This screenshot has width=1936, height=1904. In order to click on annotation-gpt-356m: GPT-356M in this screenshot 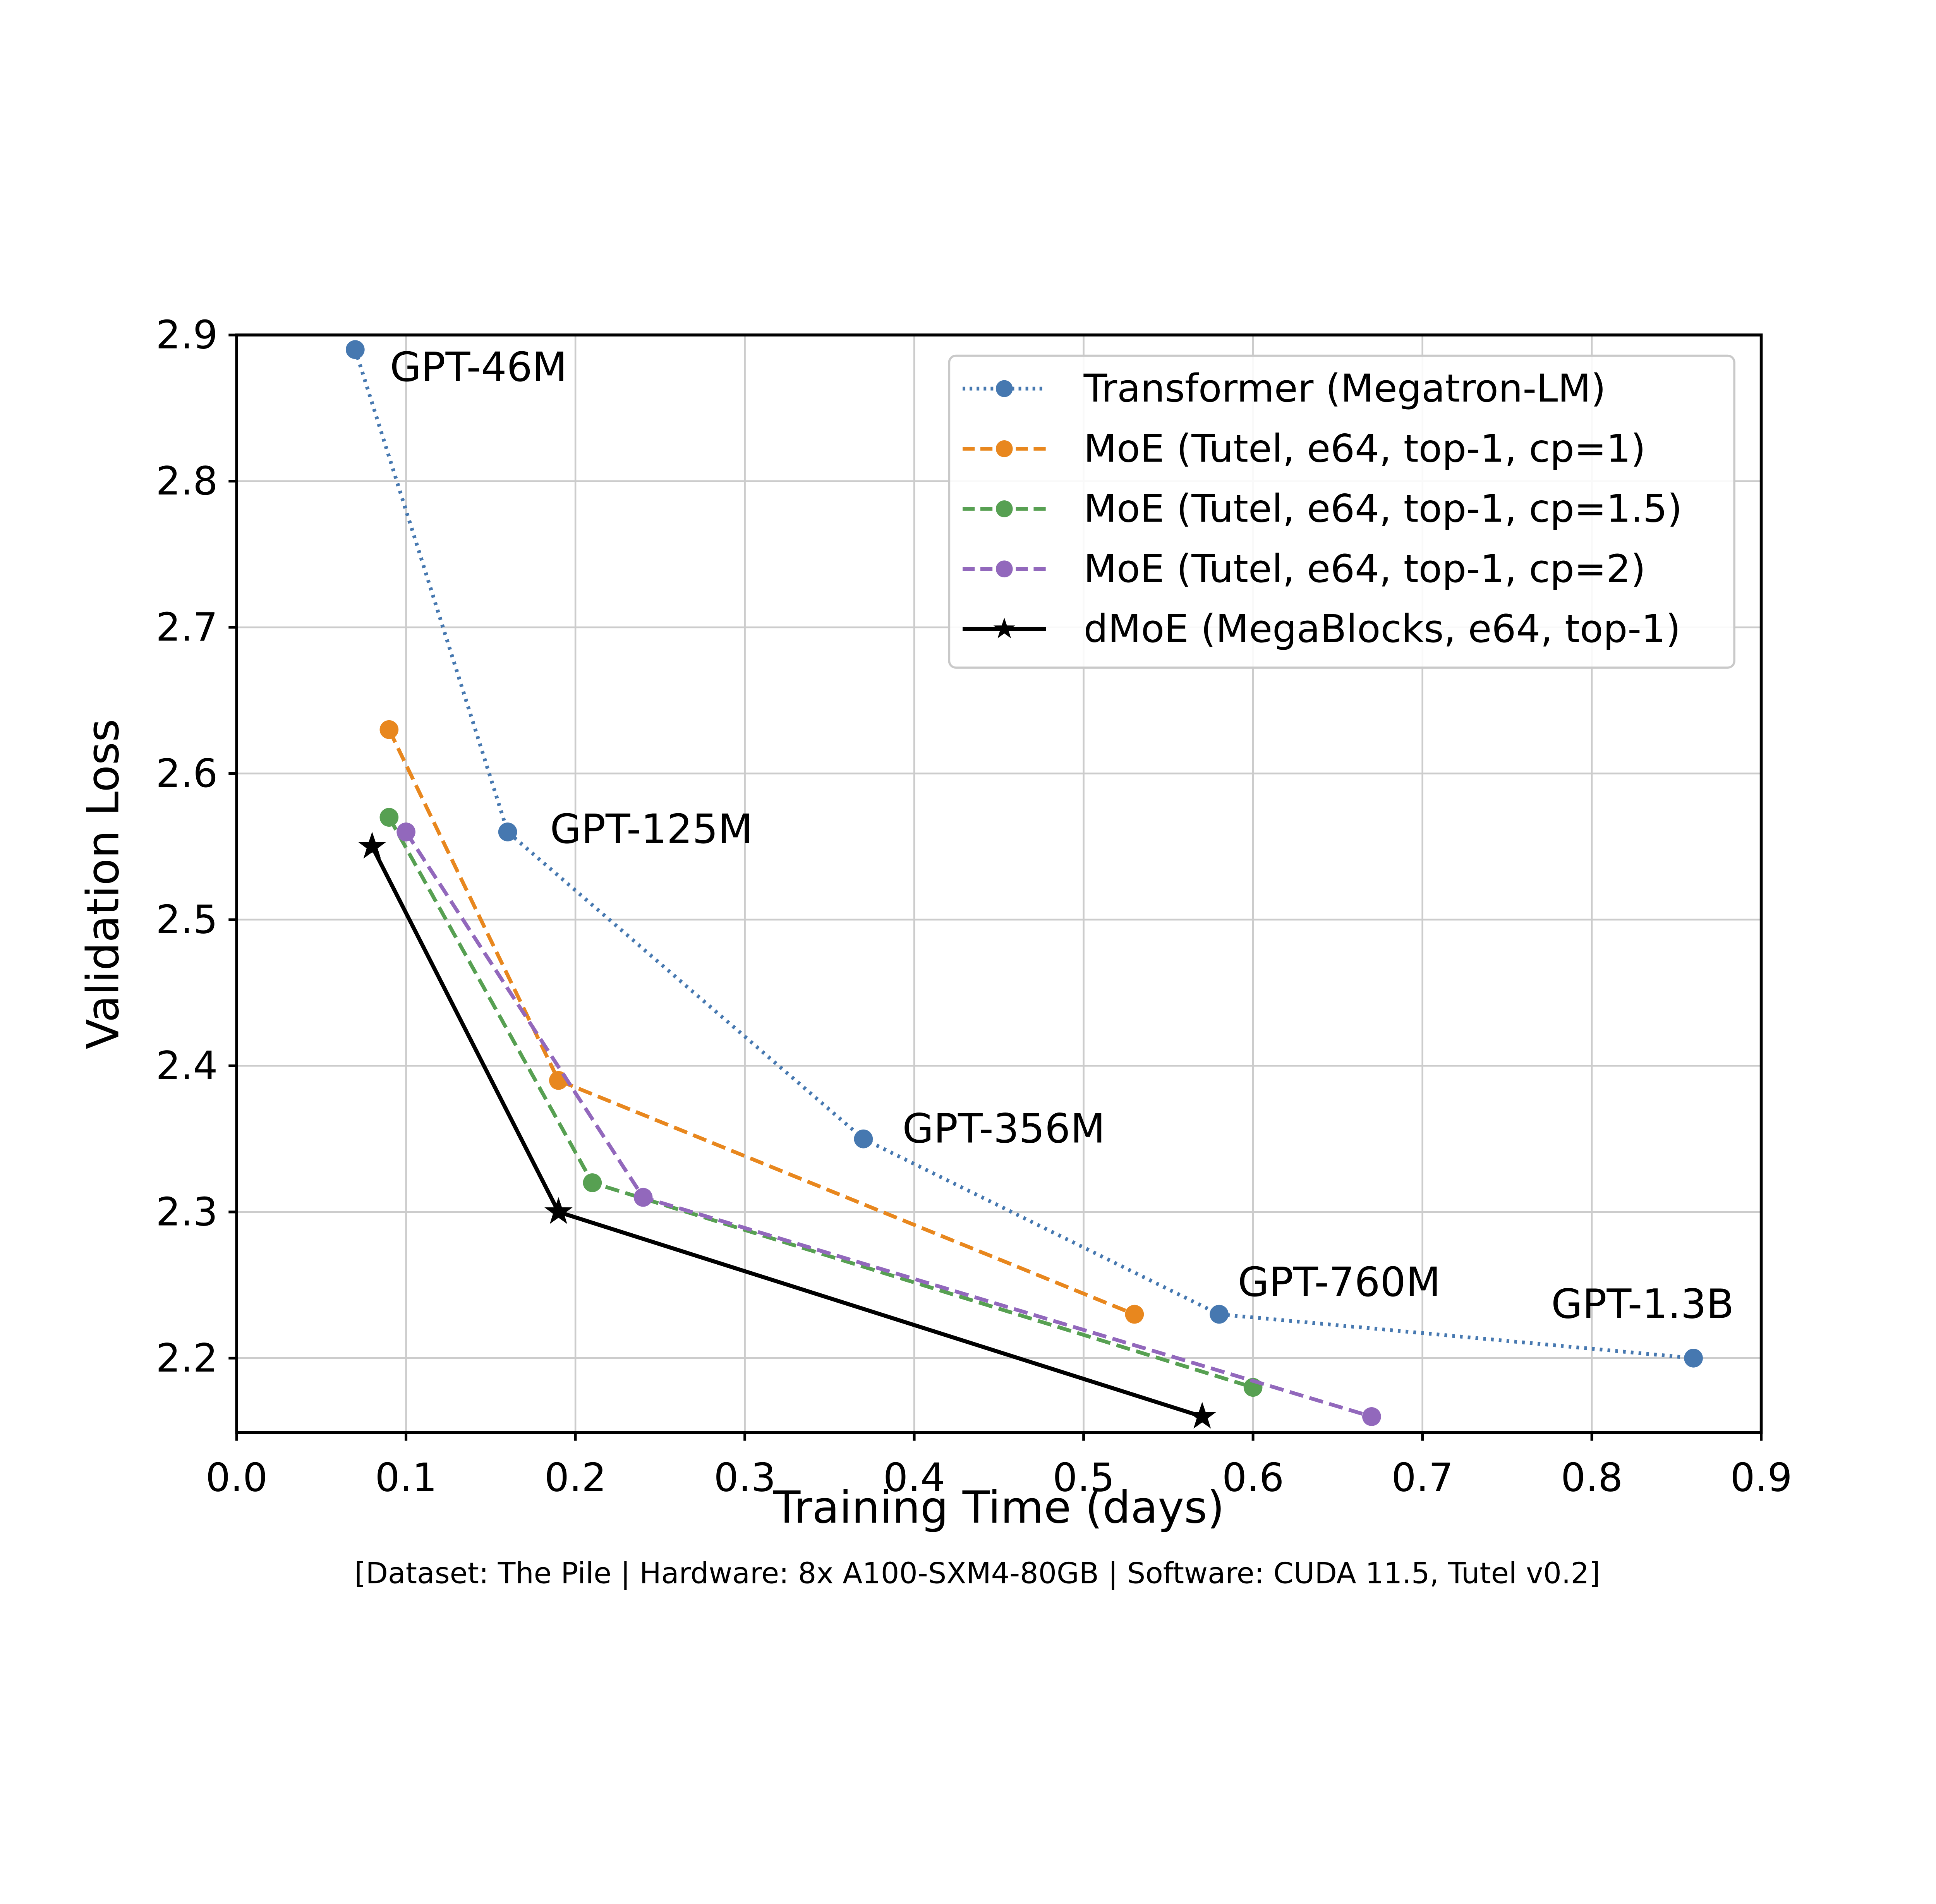, I will do `click(1003, 1128)`.